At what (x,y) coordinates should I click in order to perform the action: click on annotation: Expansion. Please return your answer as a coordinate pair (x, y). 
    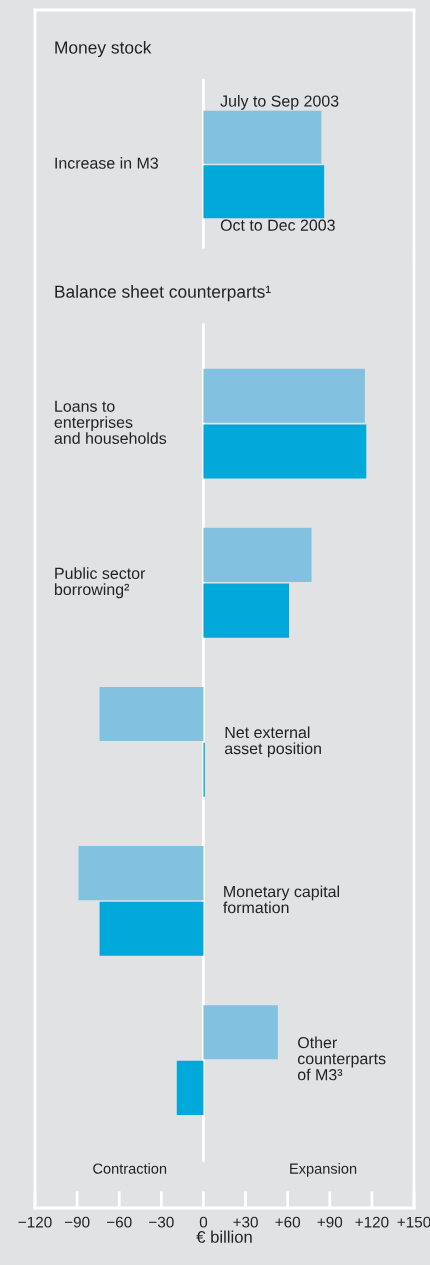
    Looking at the image, I should click on (323, 1170).